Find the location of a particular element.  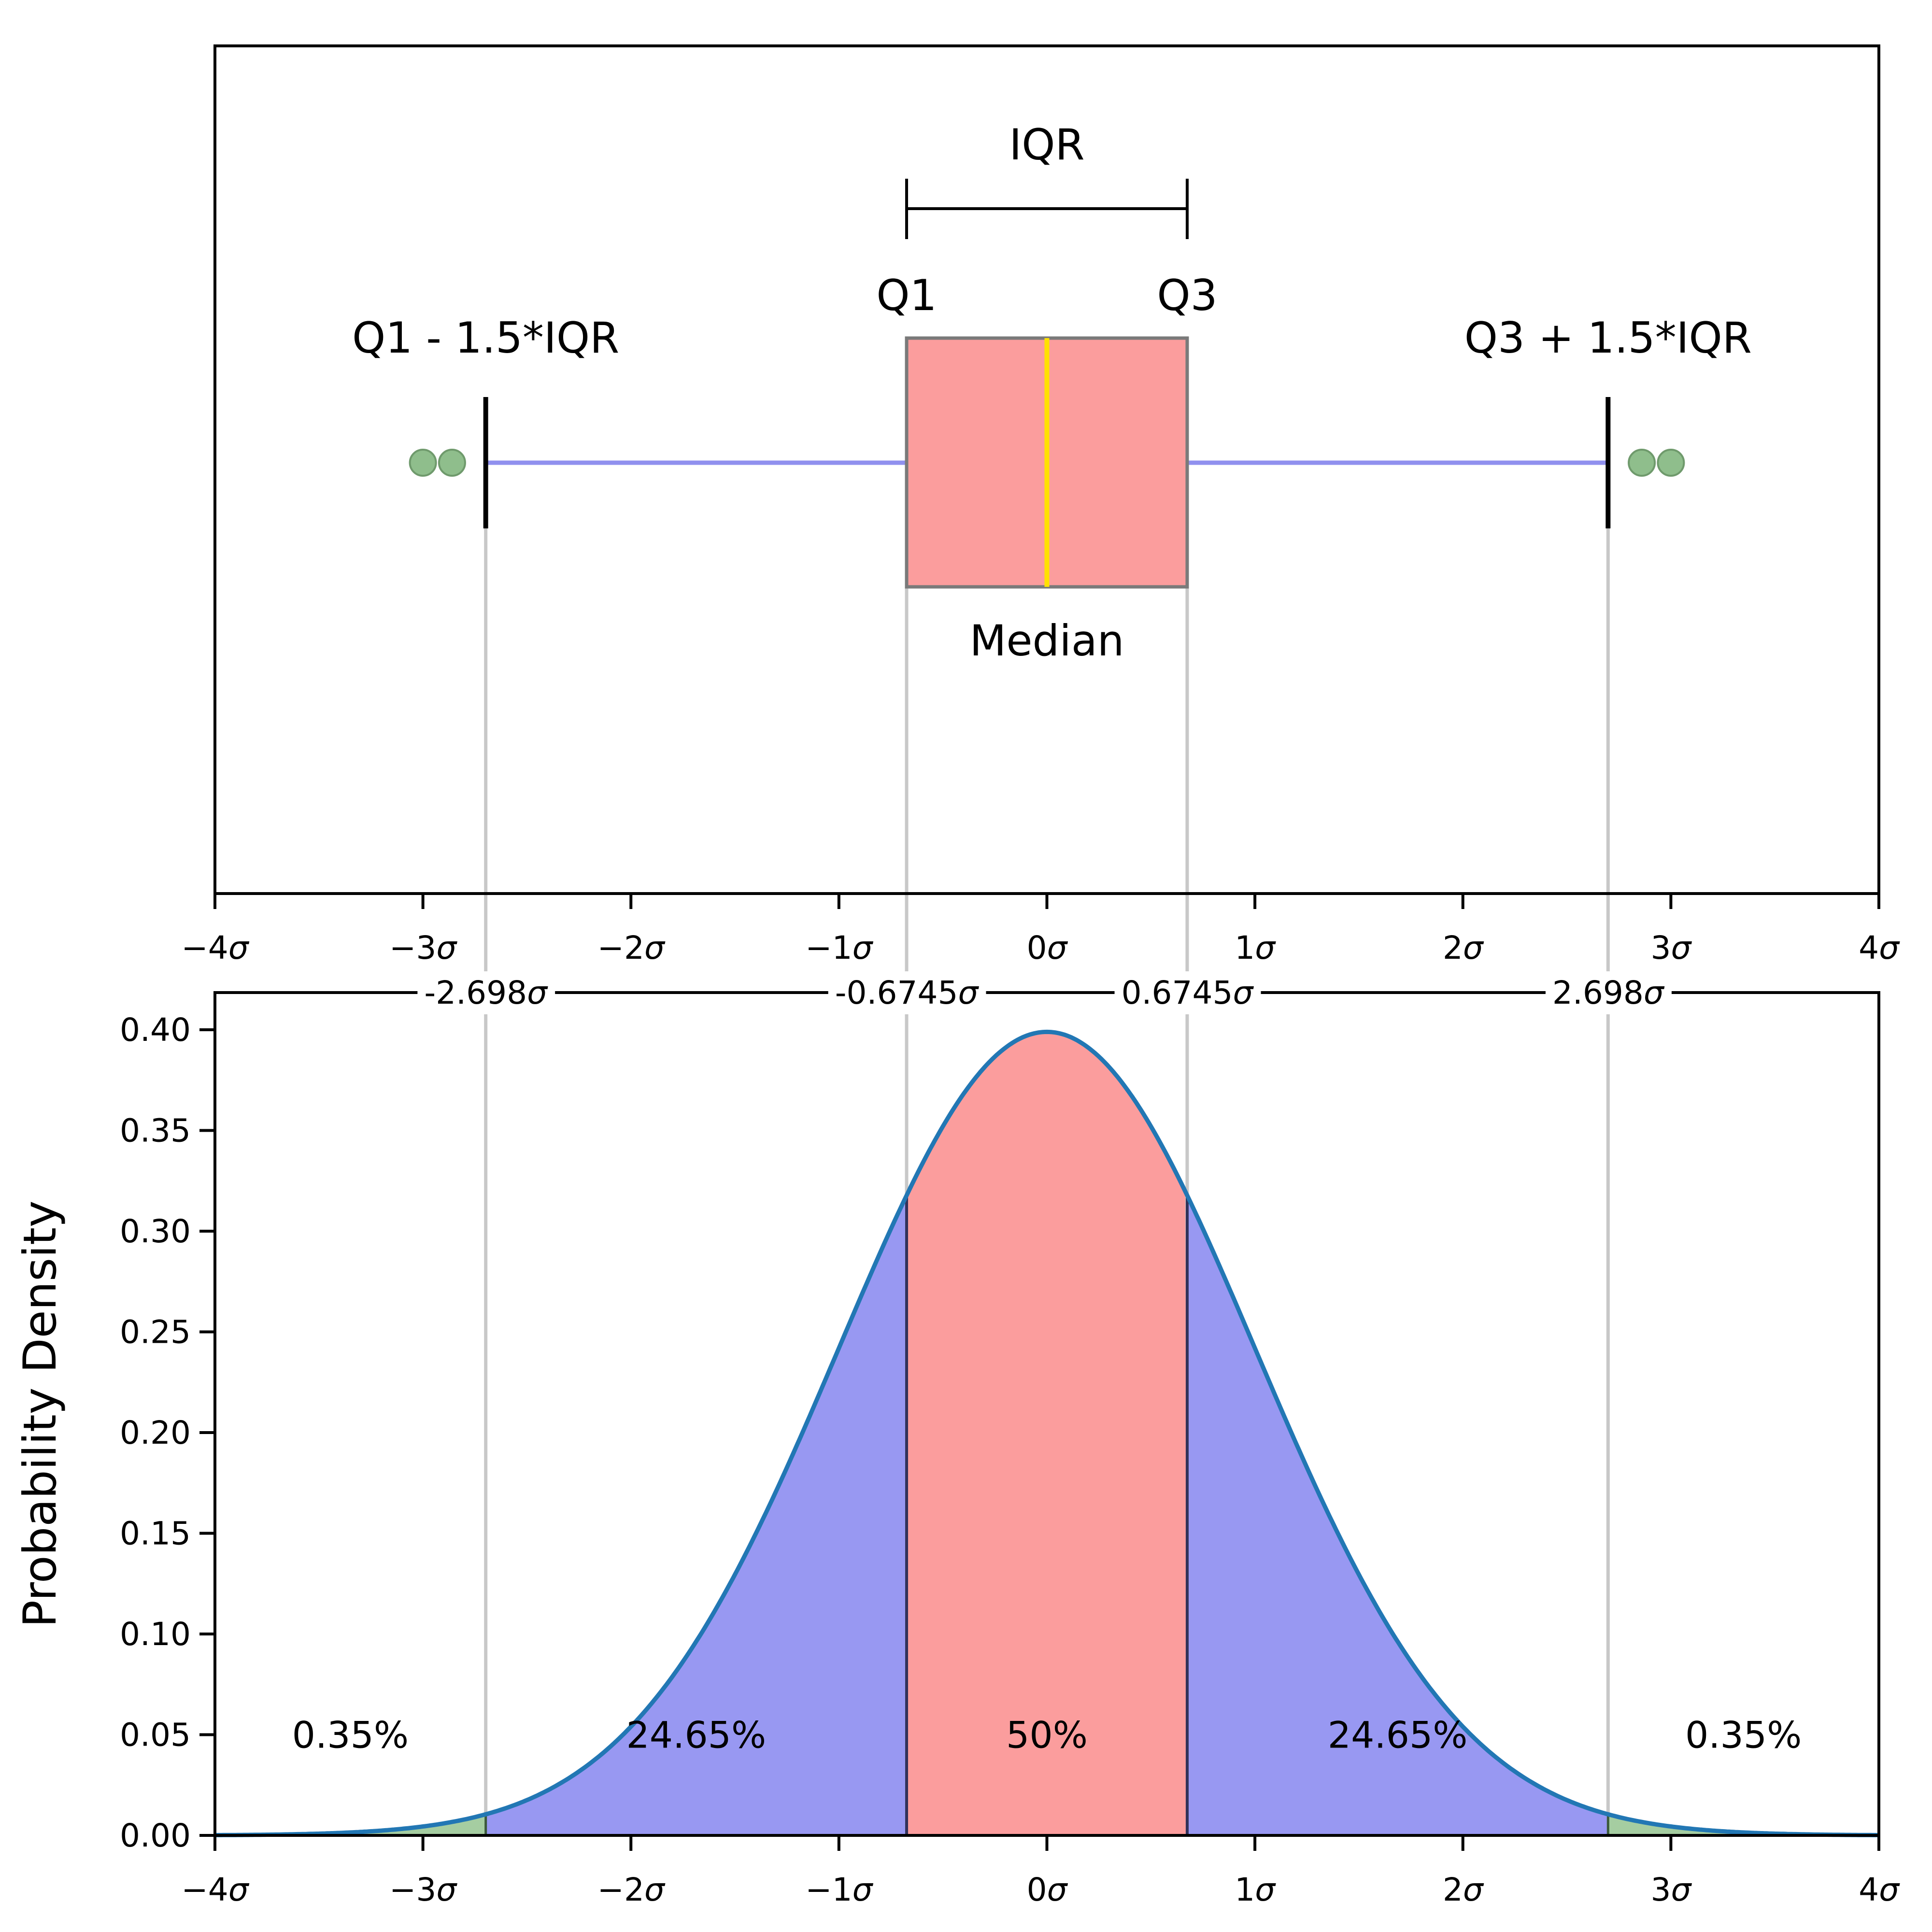

y-tick-label: 0.35 is located at coordinates (155, 1131).